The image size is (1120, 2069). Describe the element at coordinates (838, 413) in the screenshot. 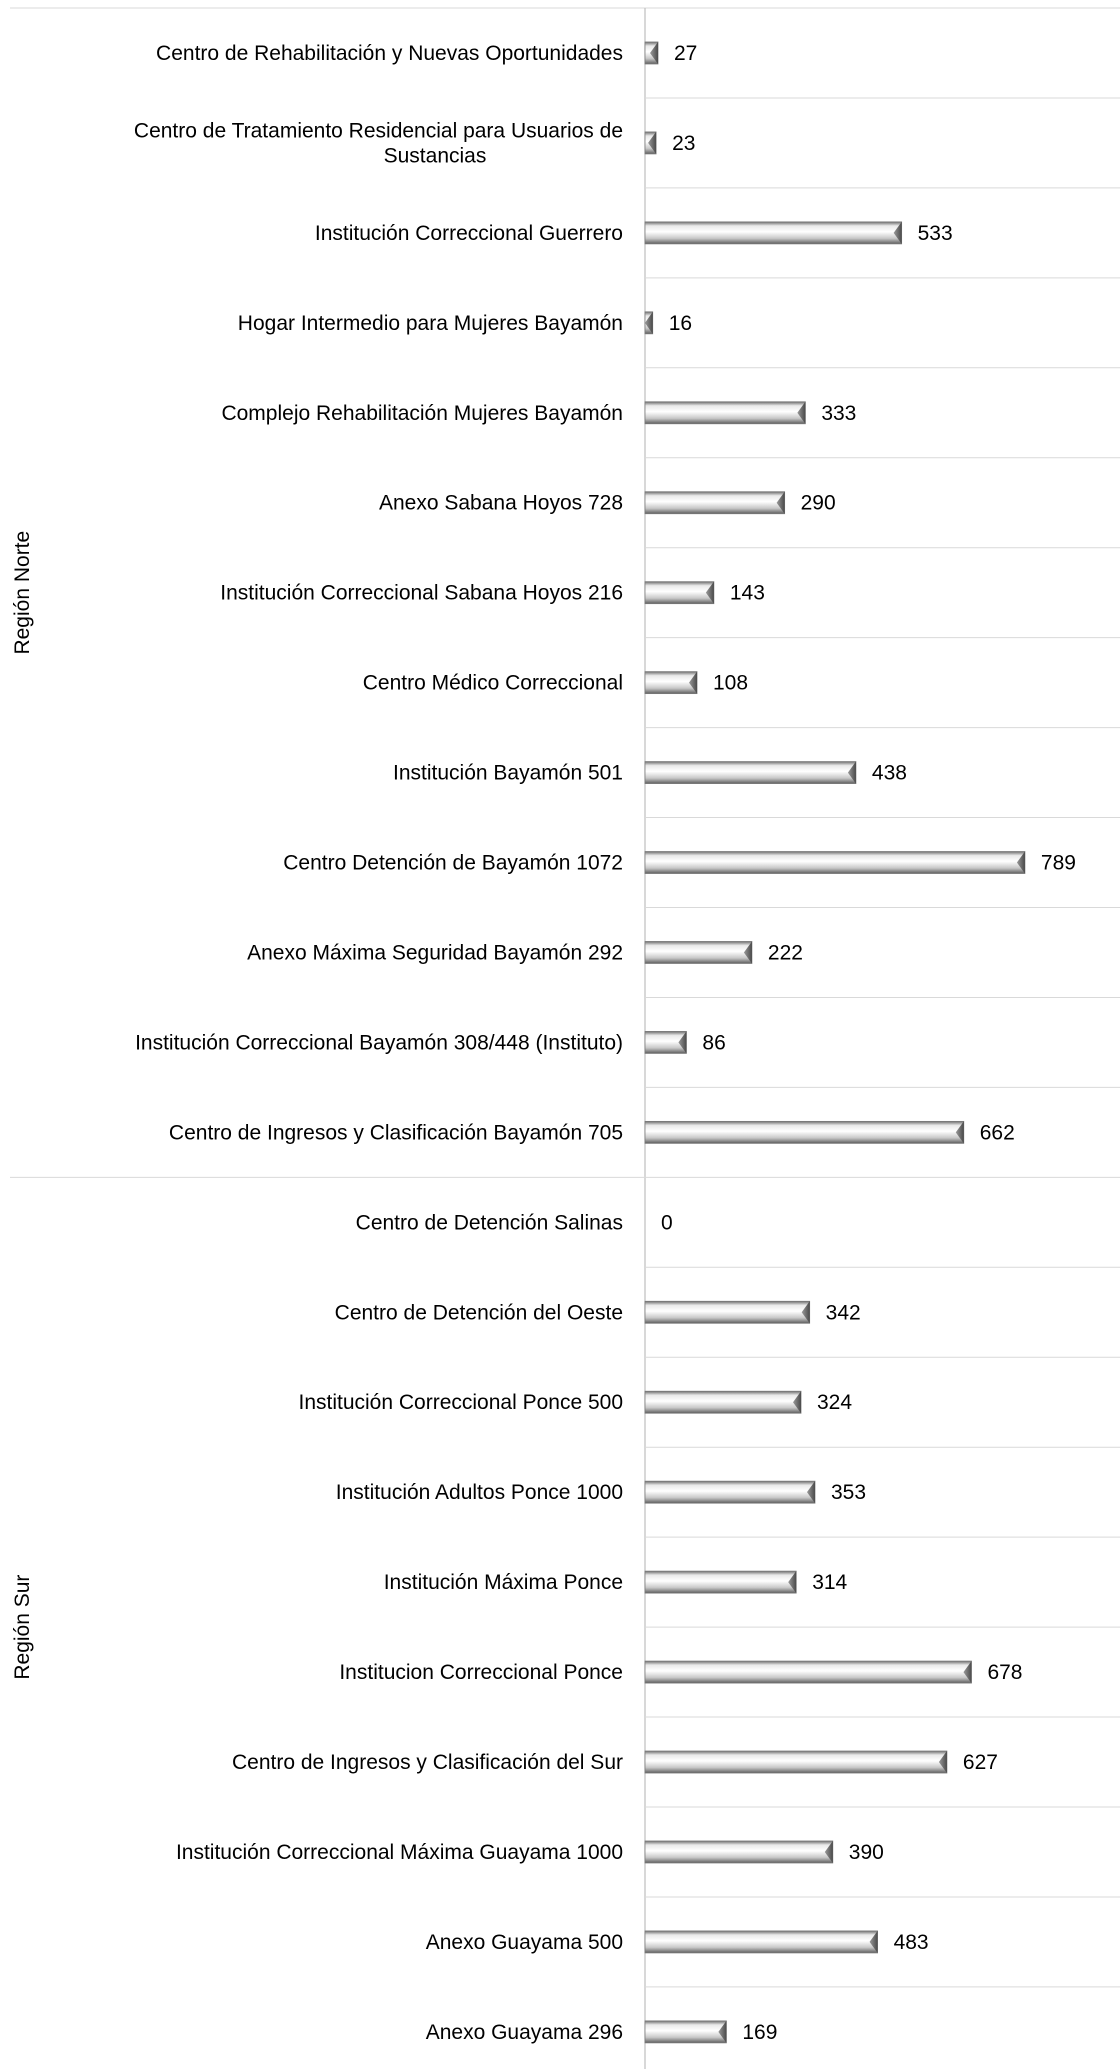

I see `data-label: 333` at that location.